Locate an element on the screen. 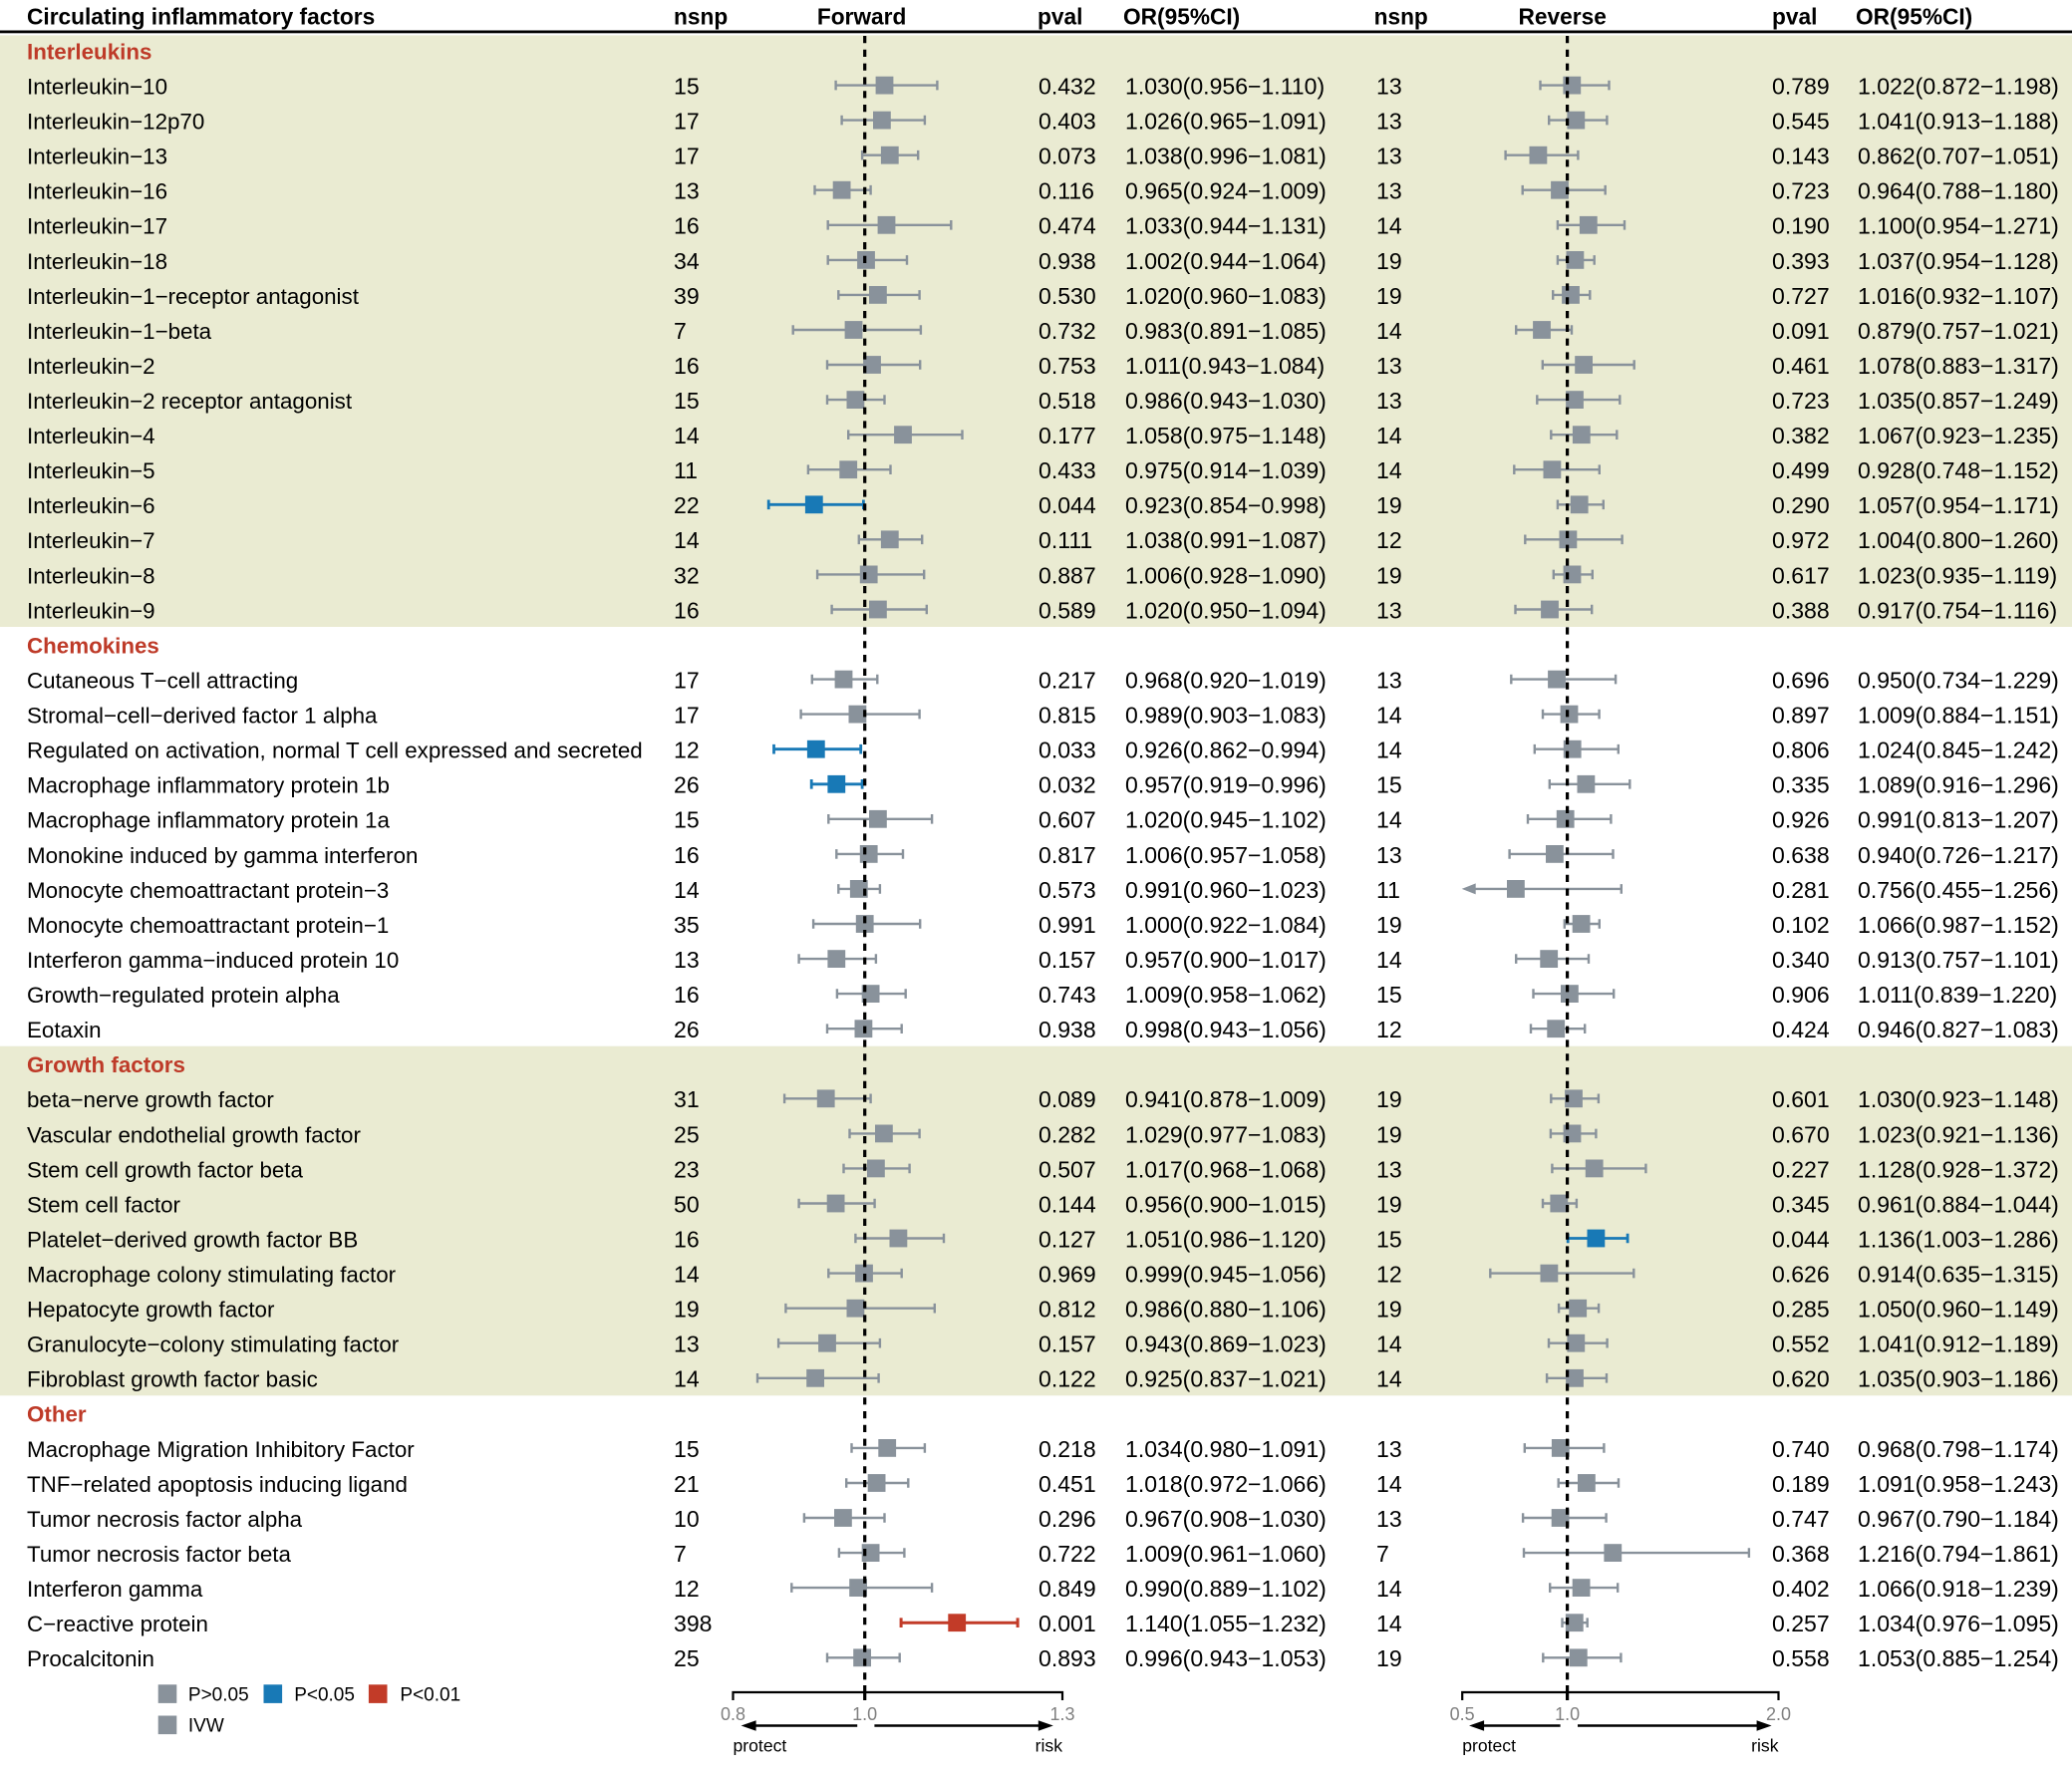  svg-text: 0.968(0.798−1.174) is located at coordinates (1958, 1449).